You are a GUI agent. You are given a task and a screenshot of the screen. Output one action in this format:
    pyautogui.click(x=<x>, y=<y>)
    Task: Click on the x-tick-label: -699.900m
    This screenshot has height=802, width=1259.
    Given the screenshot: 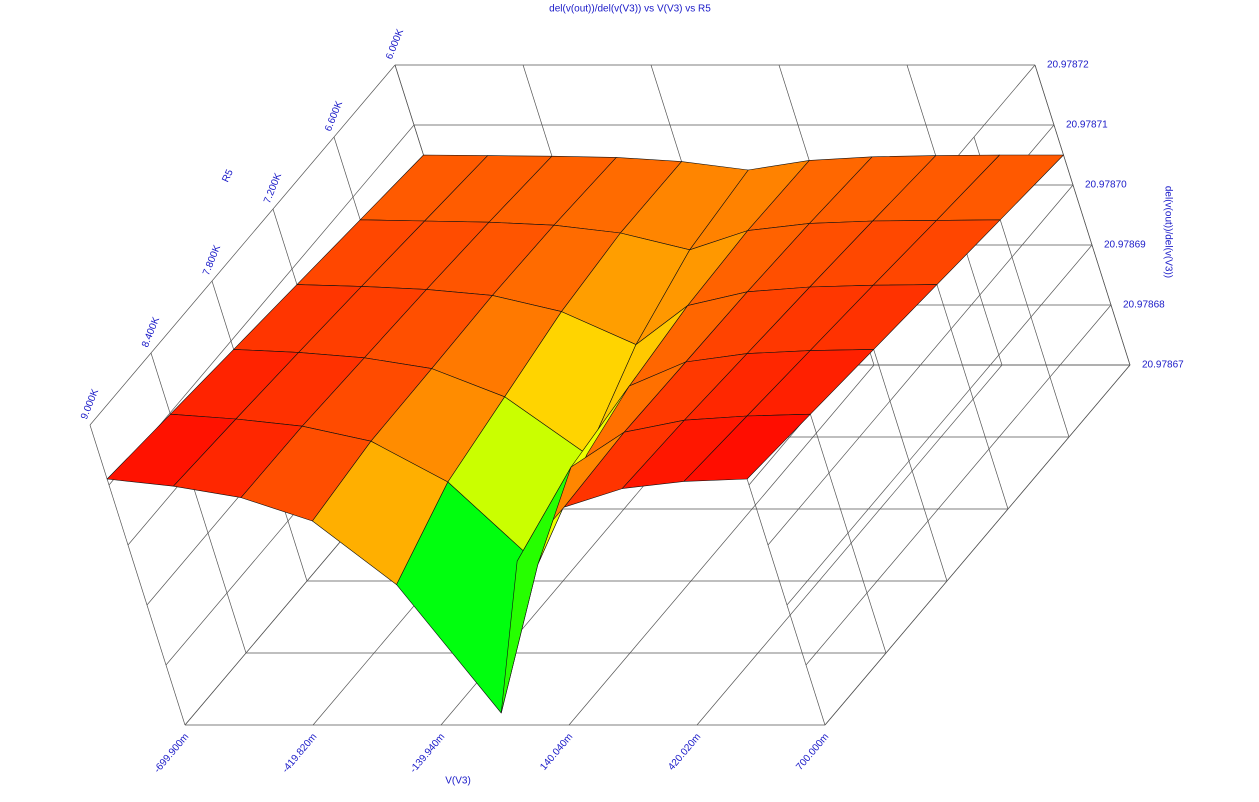 What is the action you would take?
    pyautogui.click(x=171, y=754)
    